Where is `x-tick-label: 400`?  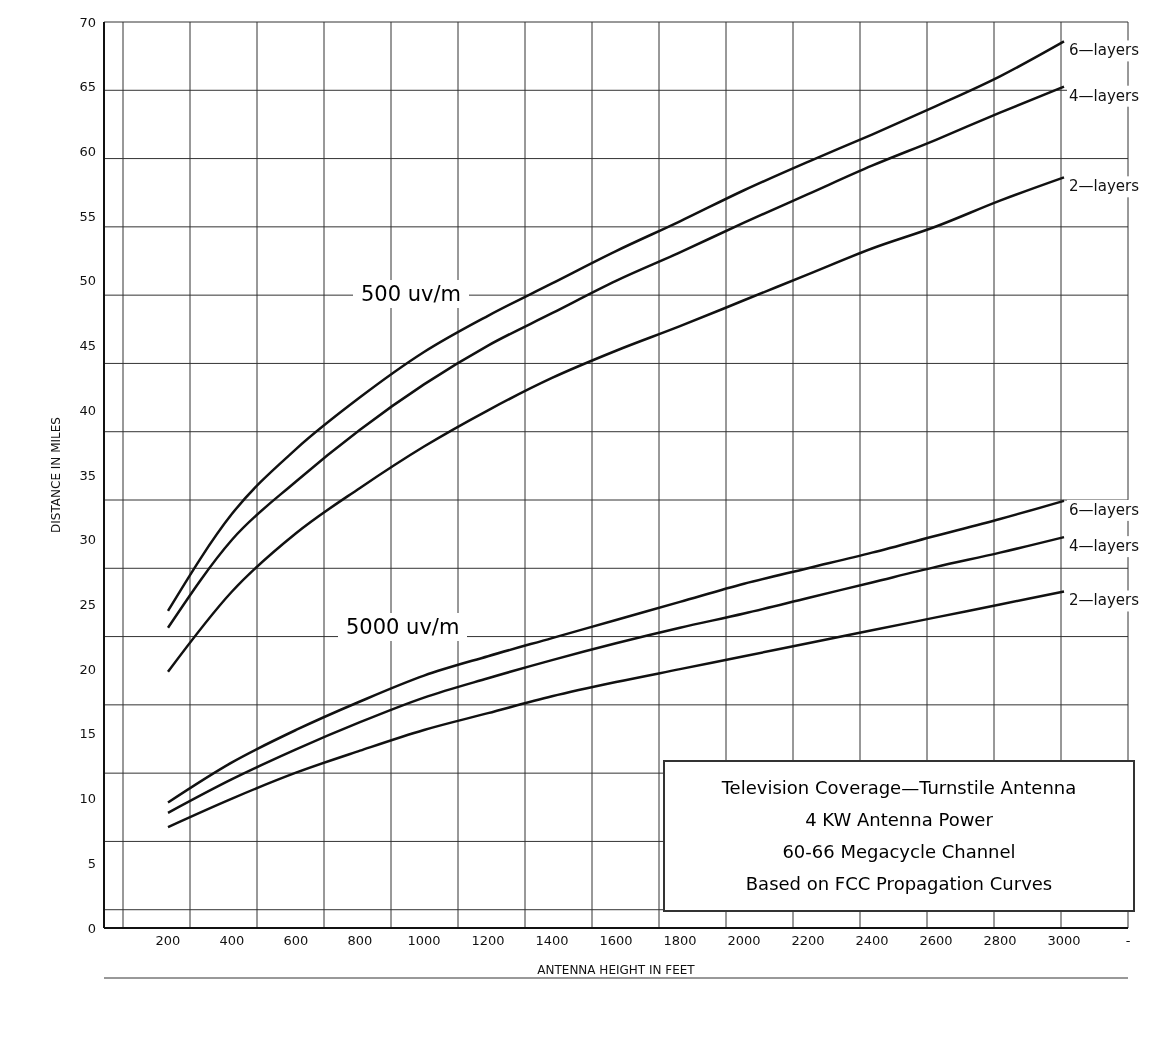 x-tick-label: 400 is located at coordinates (232, 941).